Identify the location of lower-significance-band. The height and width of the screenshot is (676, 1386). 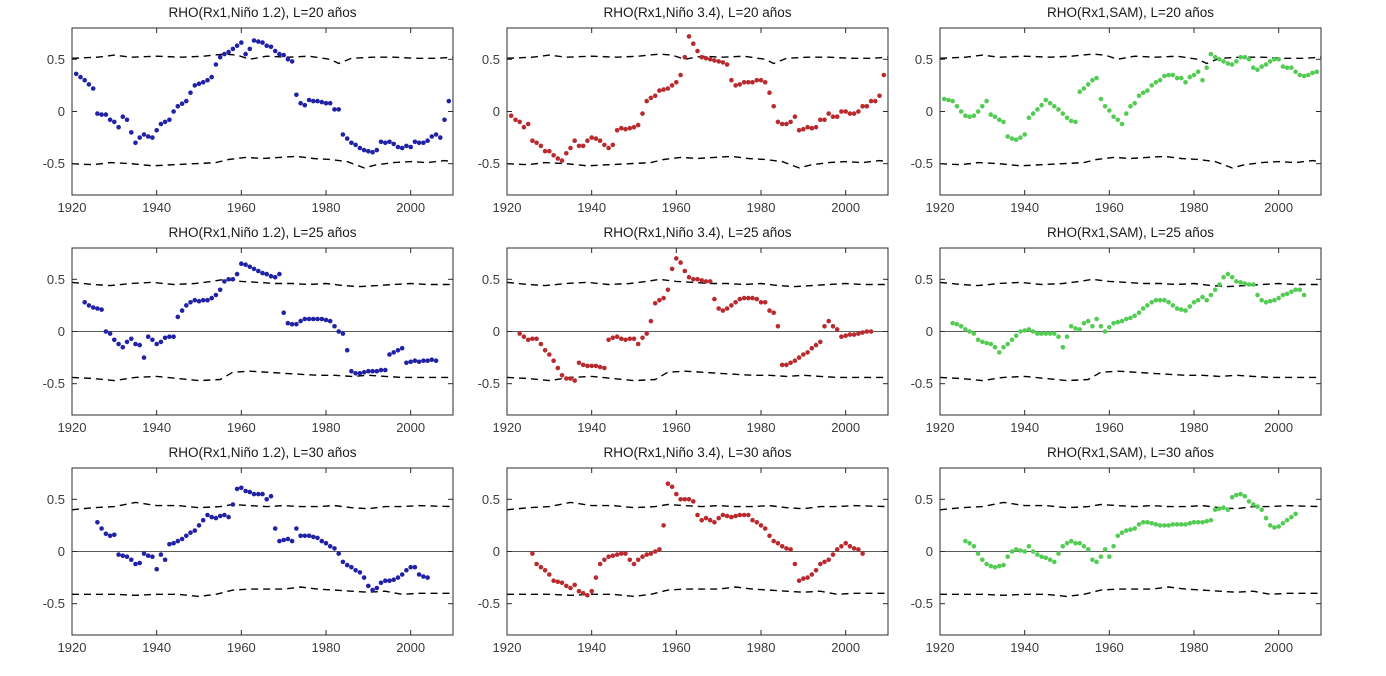
(262, 592).